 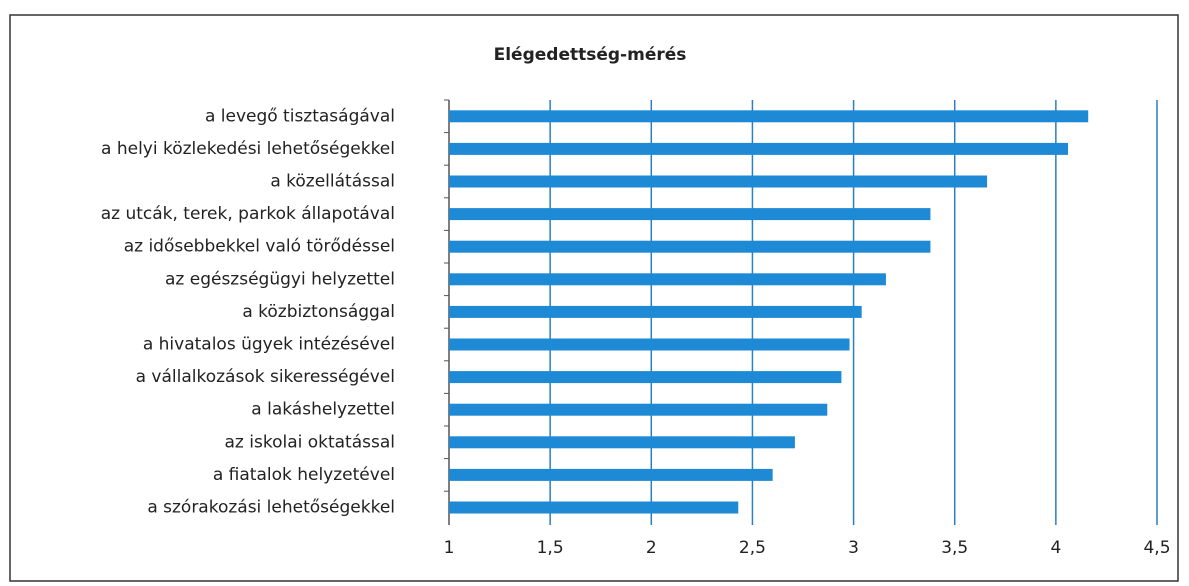 I want to click on y-tick-label: a szórakozási lehetőségekkel, so click(x=271, y=508).